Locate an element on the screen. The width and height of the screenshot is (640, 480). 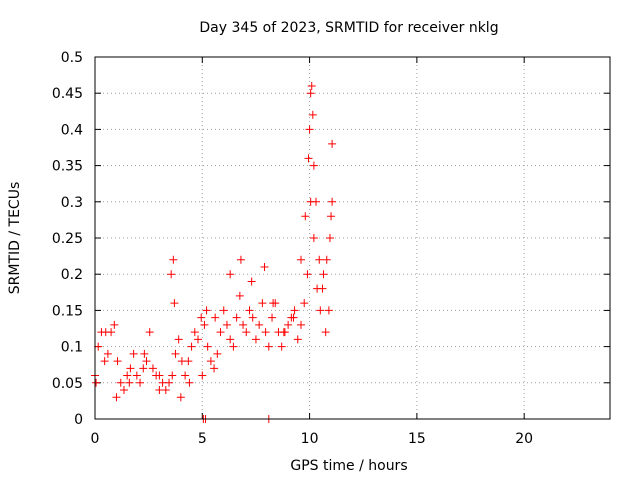
y-tick-label: 0 is located at coordinates (78, 420).